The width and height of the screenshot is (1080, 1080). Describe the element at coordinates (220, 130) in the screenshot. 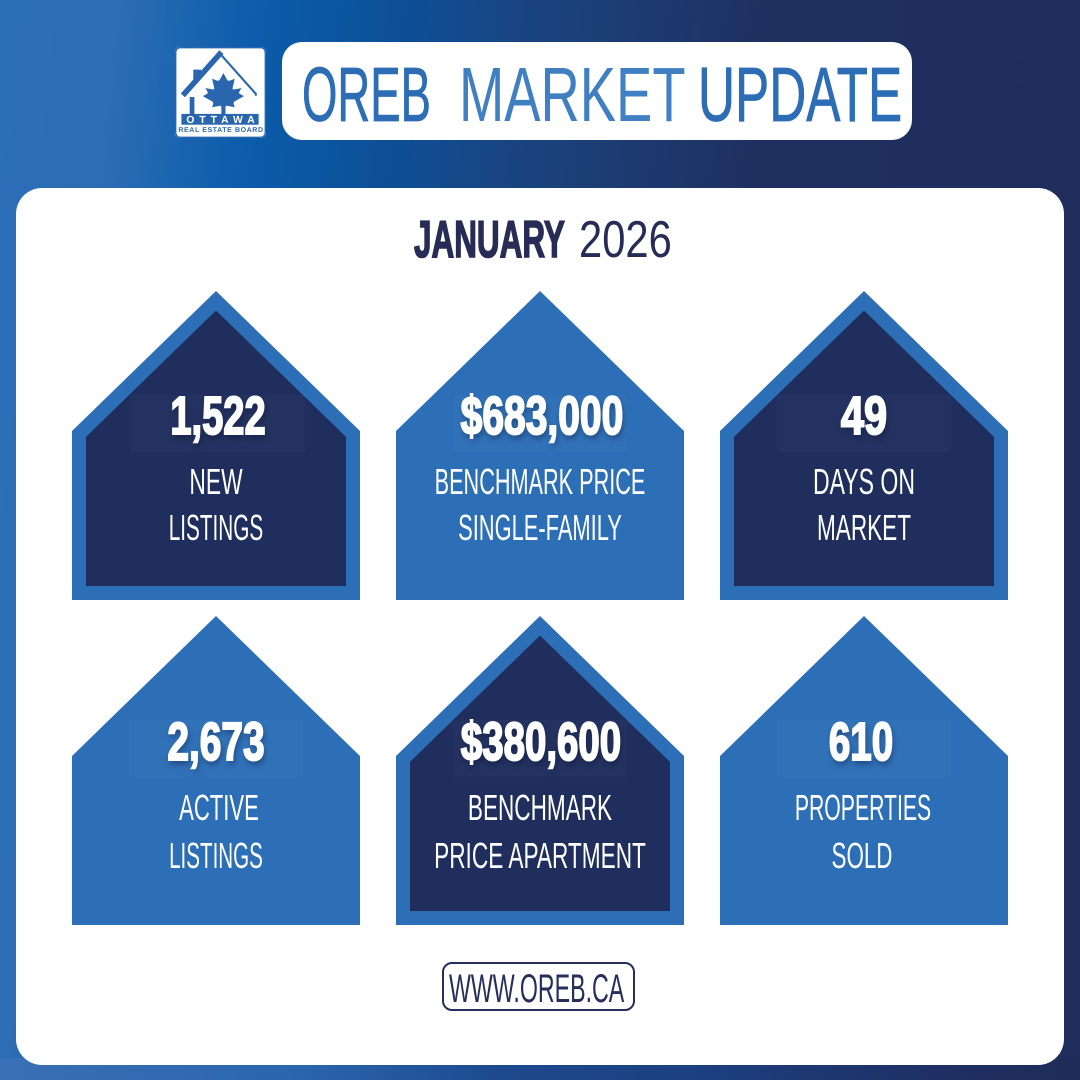

I see `svg-text: REAL ESTATE BOARD` at that location.